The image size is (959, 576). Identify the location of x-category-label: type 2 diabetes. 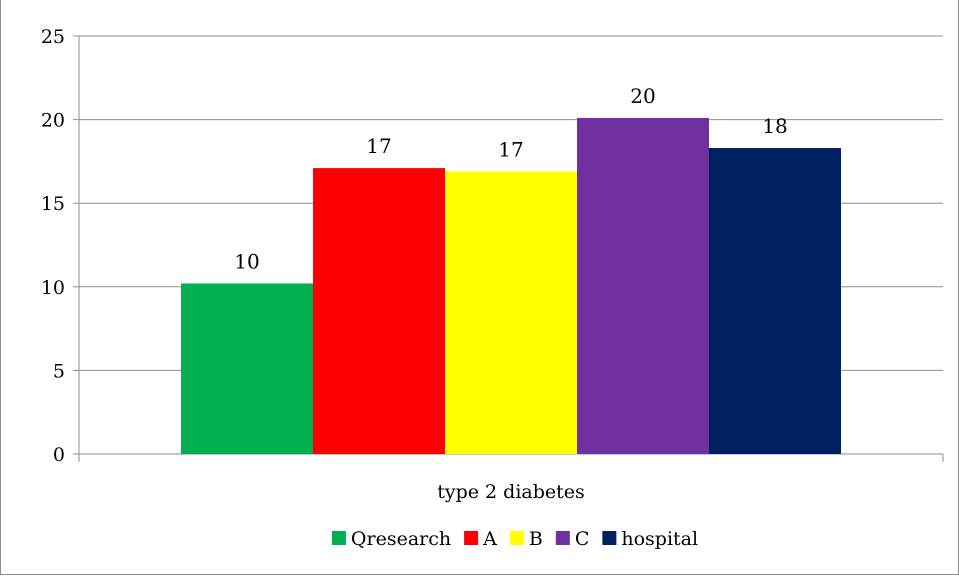
(511, 492).